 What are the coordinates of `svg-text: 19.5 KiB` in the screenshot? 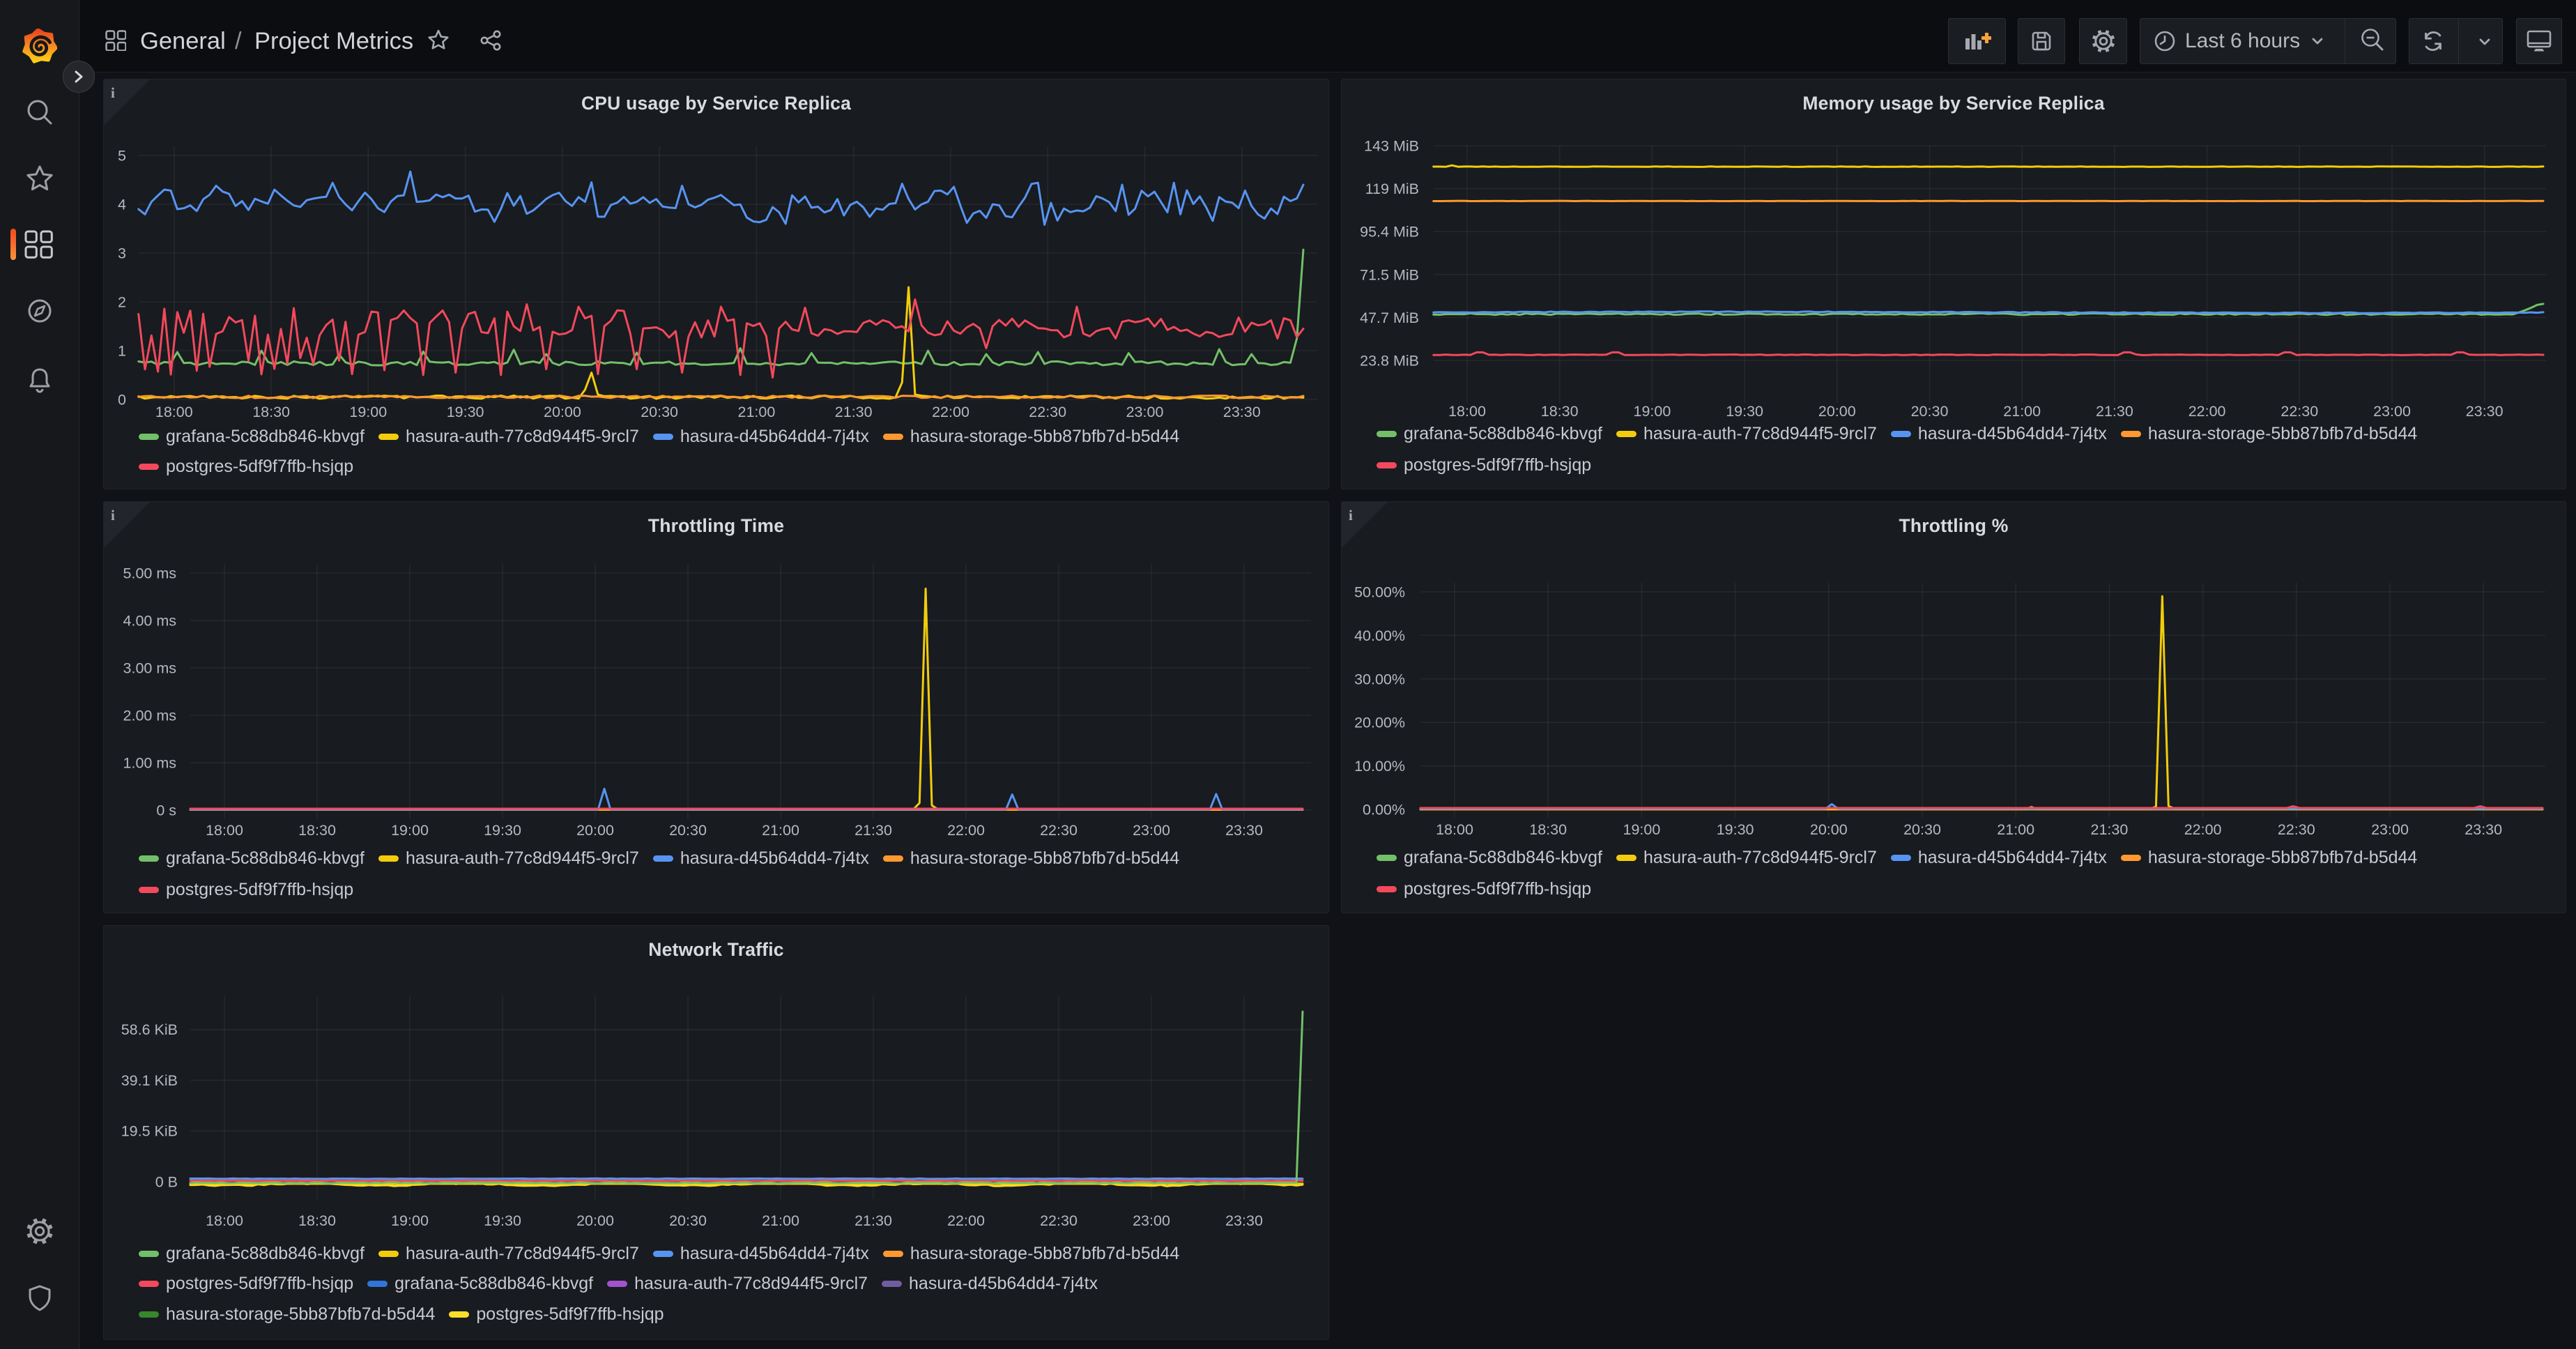 It's located at (149, 1131).